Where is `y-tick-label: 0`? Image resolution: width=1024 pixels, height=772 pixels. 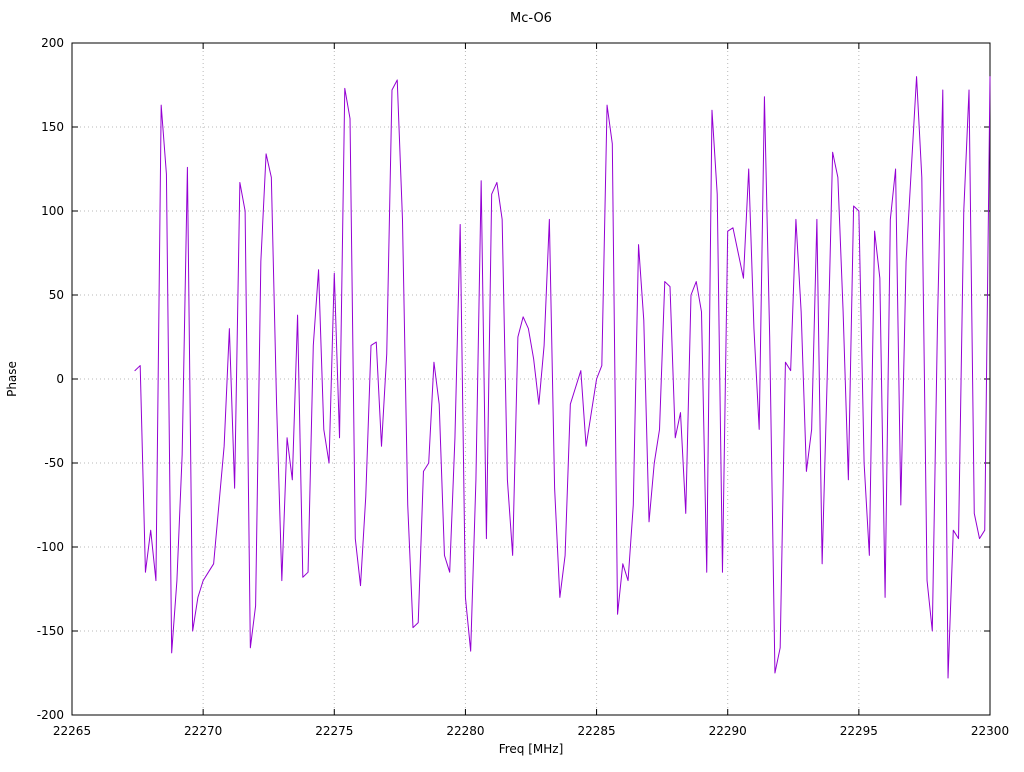
y-tick-label: 0 is located at coordinates (60, 379).